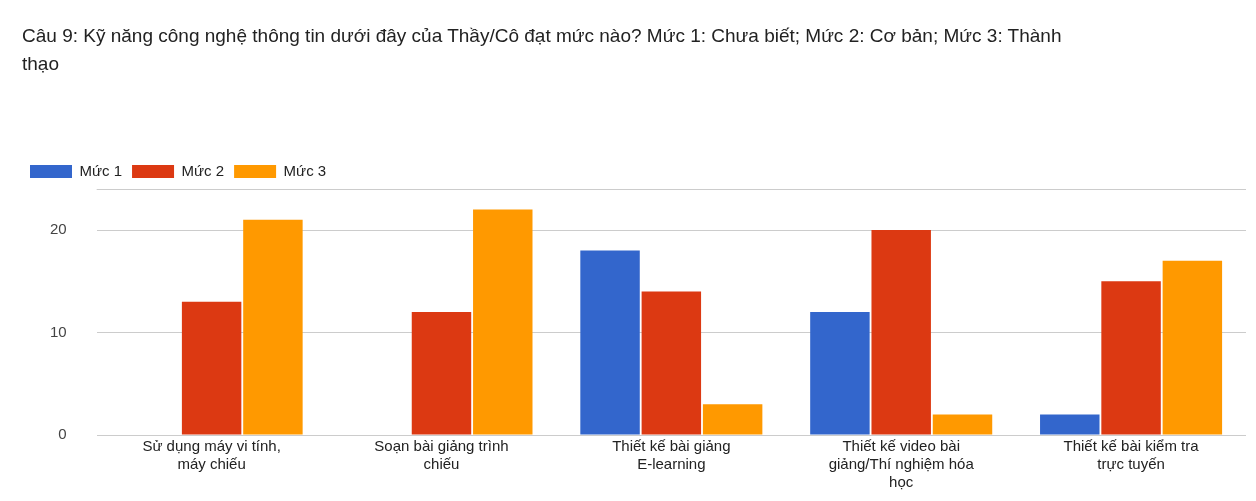 Image resolution: width=1256 pixels, height=501 pixels. What do you see at coordinates (542, 50) in the screenshot?
I see `chart-title: Câu 9: Kỹ năng công nghệ thông tin dưới đây của Thầy/Cô đạt mức nào? Mức 1: Chưa biết; Mức 2: Cơ bản; Mức 3: Thành thạo` at bounding box center [542, 50].